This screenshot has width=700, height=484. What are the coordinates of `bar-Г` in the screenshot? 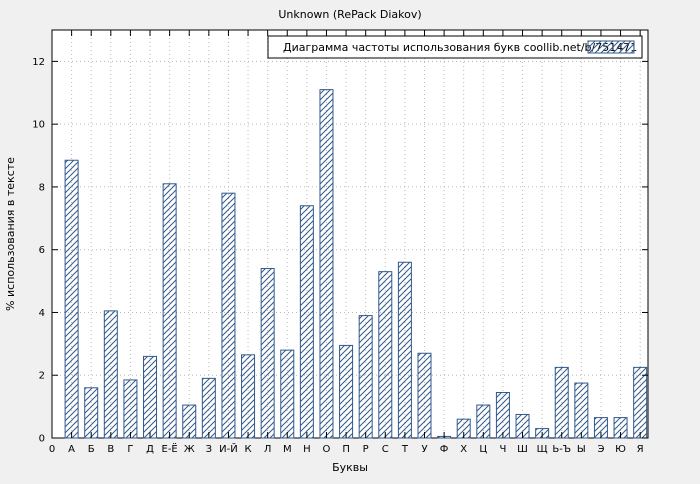 It's located at (130, 409).